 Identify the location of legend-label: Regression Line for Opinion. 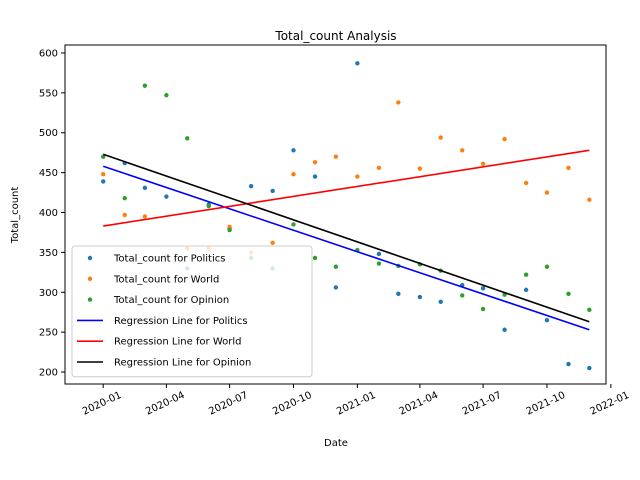
(182, 363).